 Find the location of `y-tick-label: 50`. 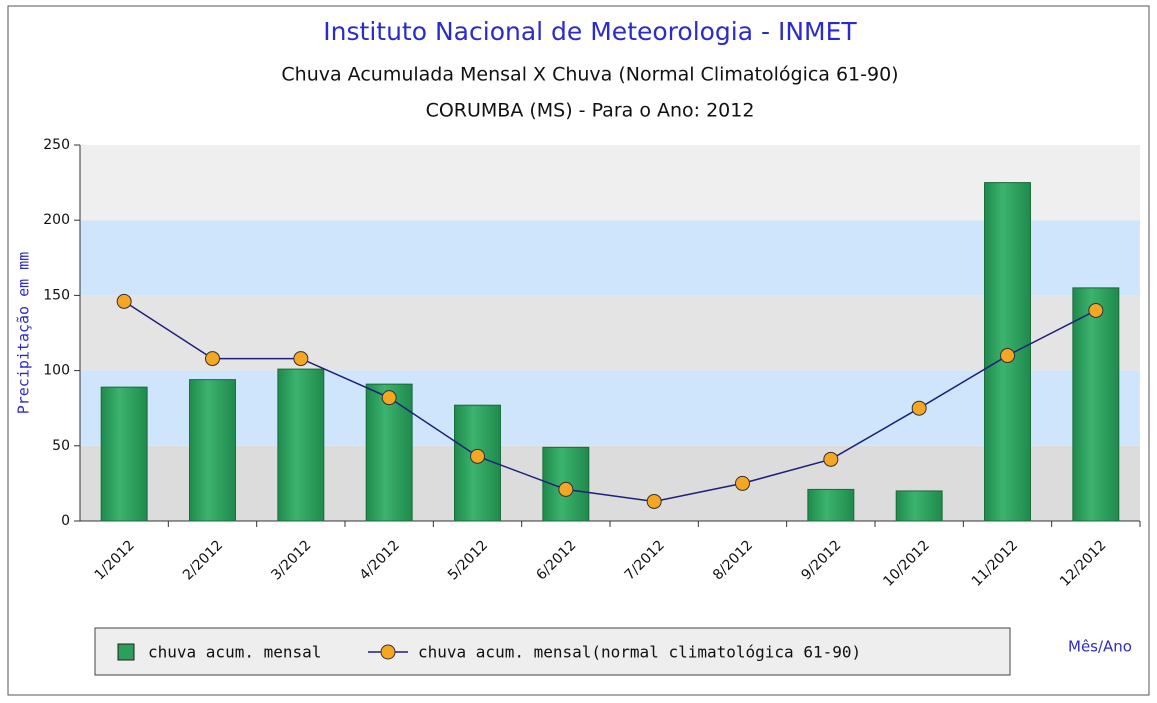

y-tick-label: 50 is located at coordinates (61, 446).